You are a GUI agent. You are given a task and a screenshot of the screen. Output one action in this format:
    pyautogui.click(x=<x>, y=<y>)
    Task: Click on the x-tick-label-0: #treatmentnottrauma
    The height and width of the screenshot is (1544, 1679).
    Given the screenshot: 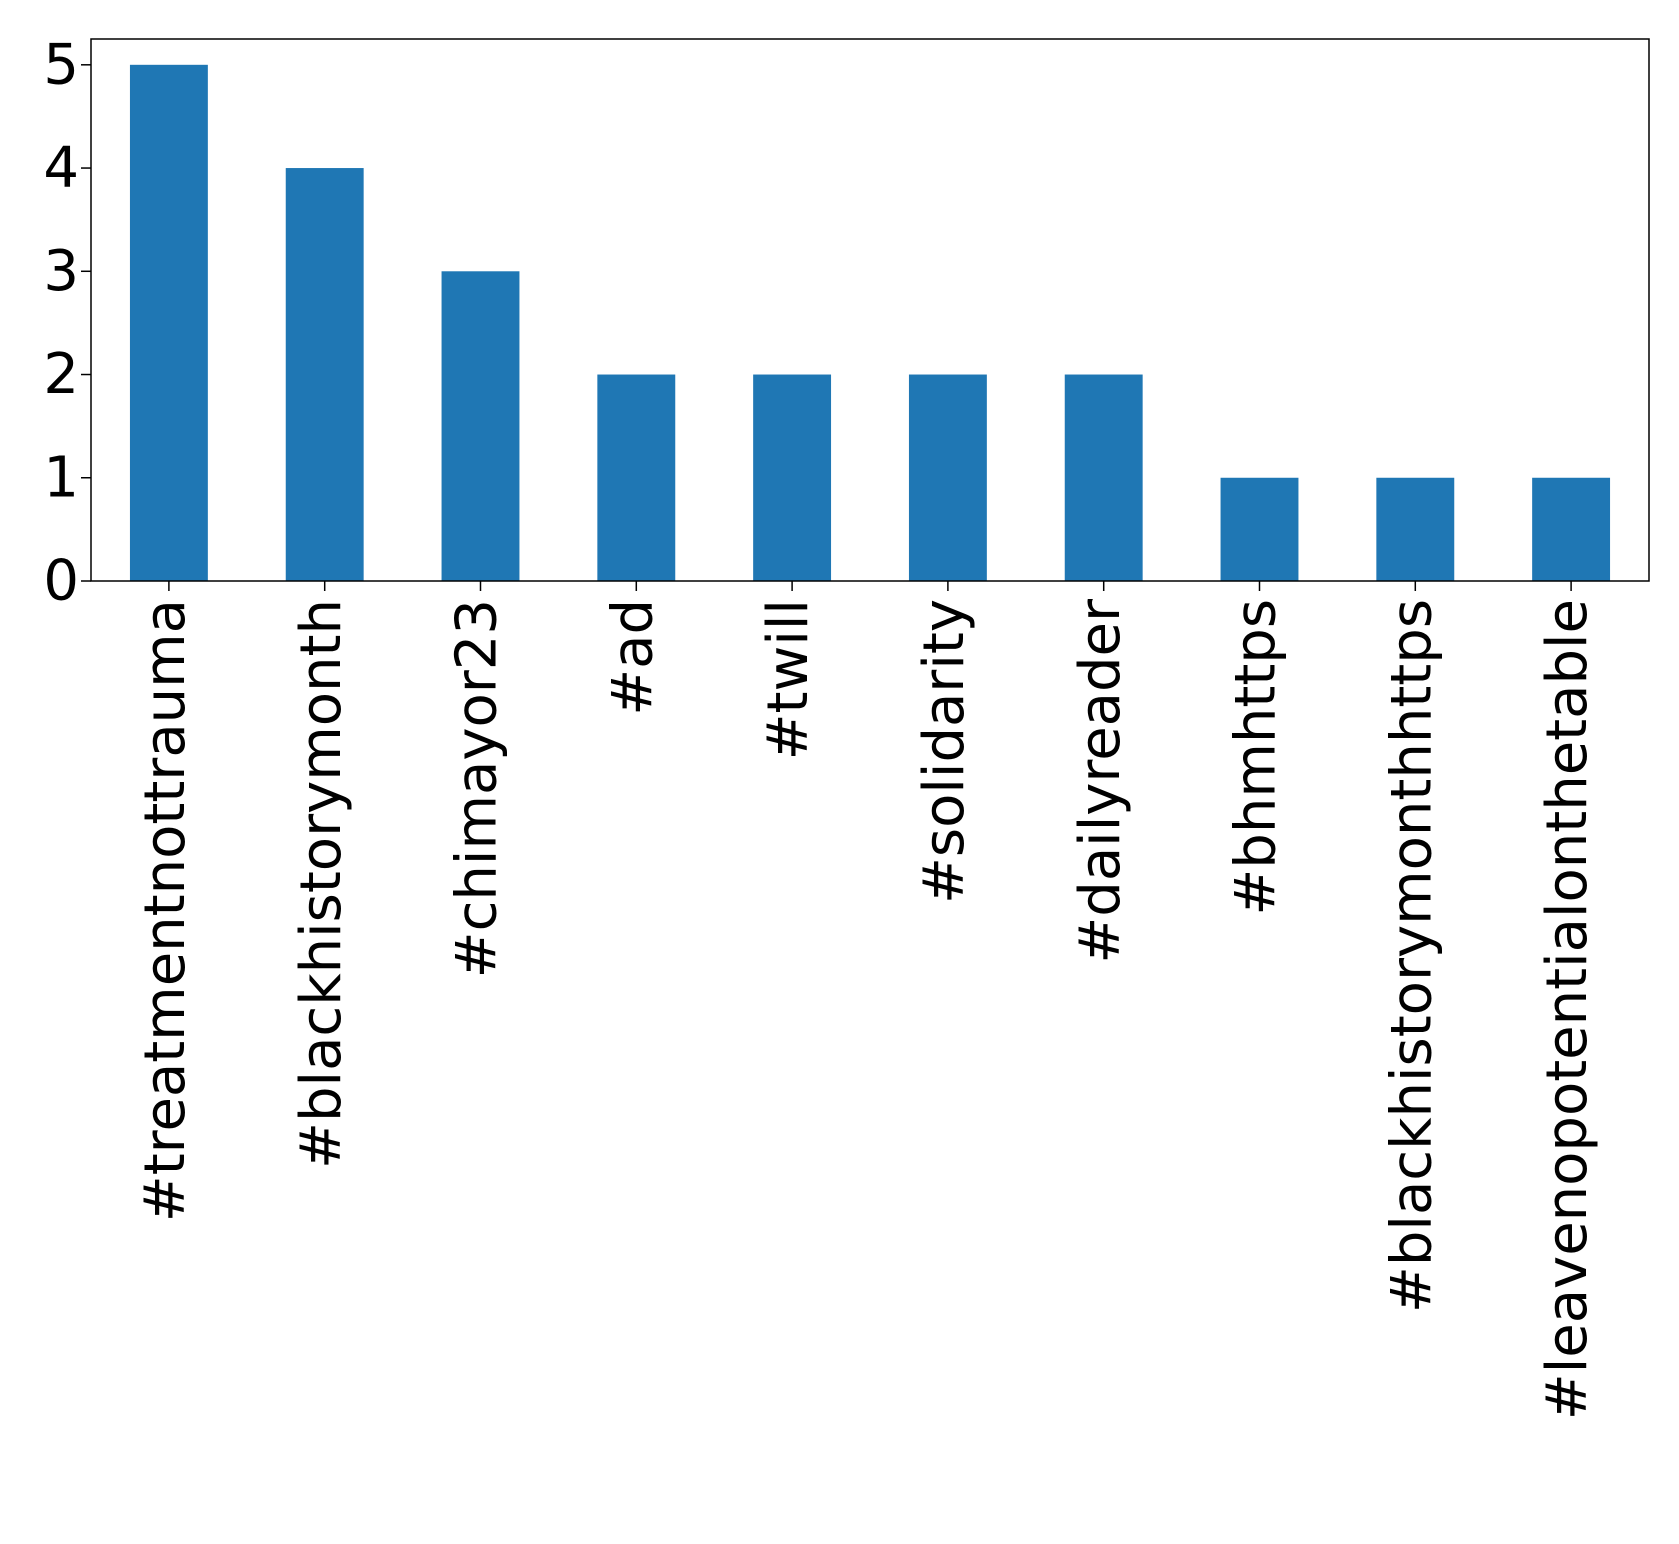 What is the action you would take?
    pyautogui.click(x=165, y=910)
    